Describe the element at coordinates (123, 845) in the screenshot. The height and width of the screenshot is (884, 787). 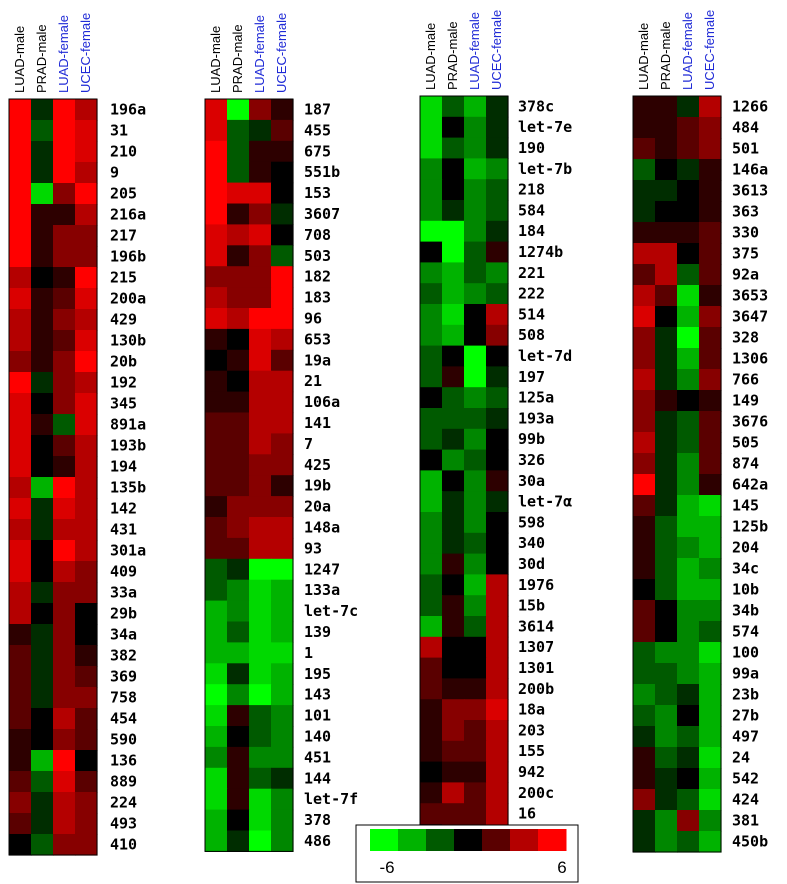
I see `row-label: 410` at that location.